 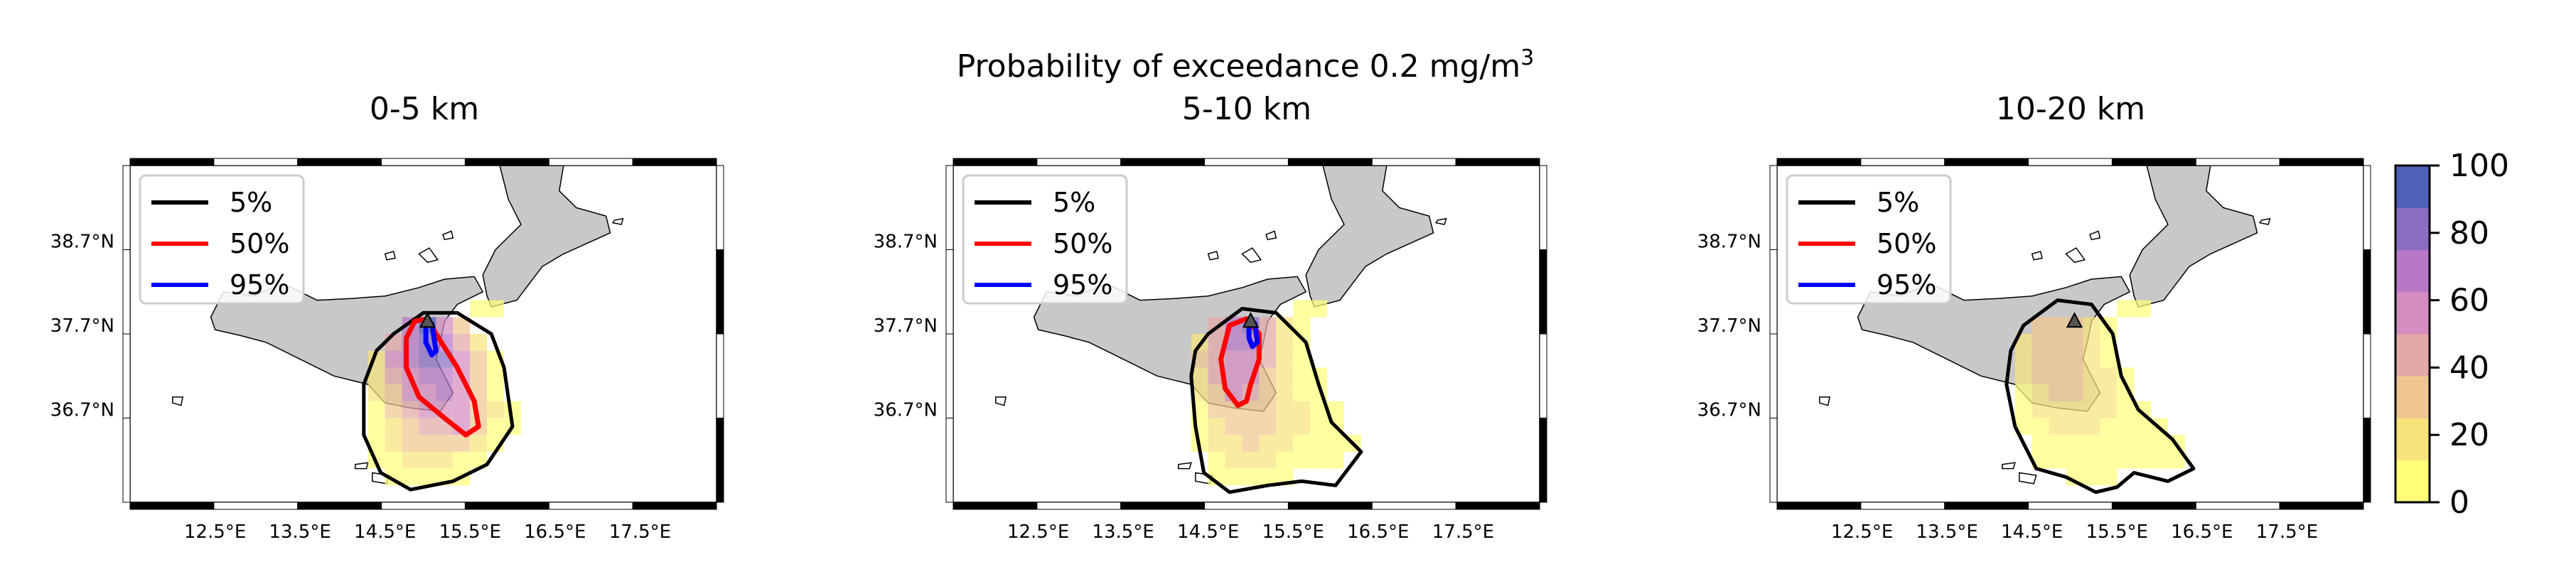 I want to click on x-tick-label: 17.5°E, so click(x=2287, y=532).